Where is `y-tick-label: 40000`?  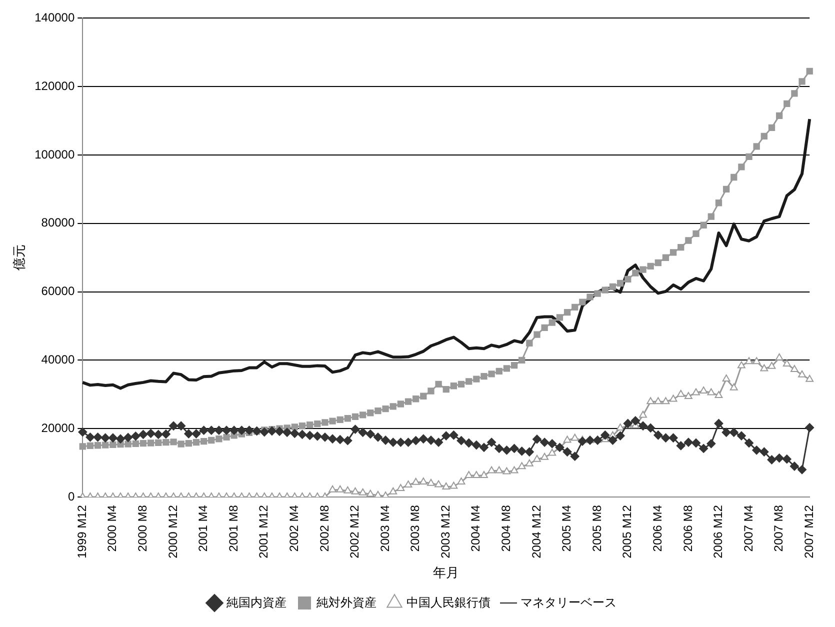 y-tick-label: 40000 is located at coordinates (58, 359).